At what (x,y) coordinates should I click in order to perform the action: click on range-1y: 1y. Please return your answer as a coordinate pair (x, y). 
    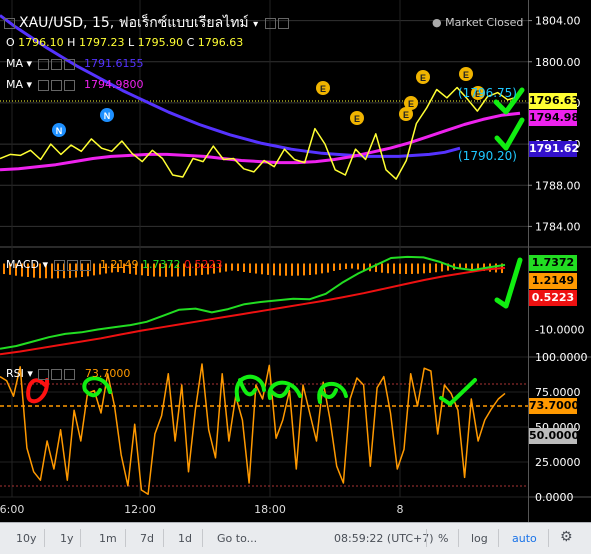
    Looking at the image, I should click on (67, 538).